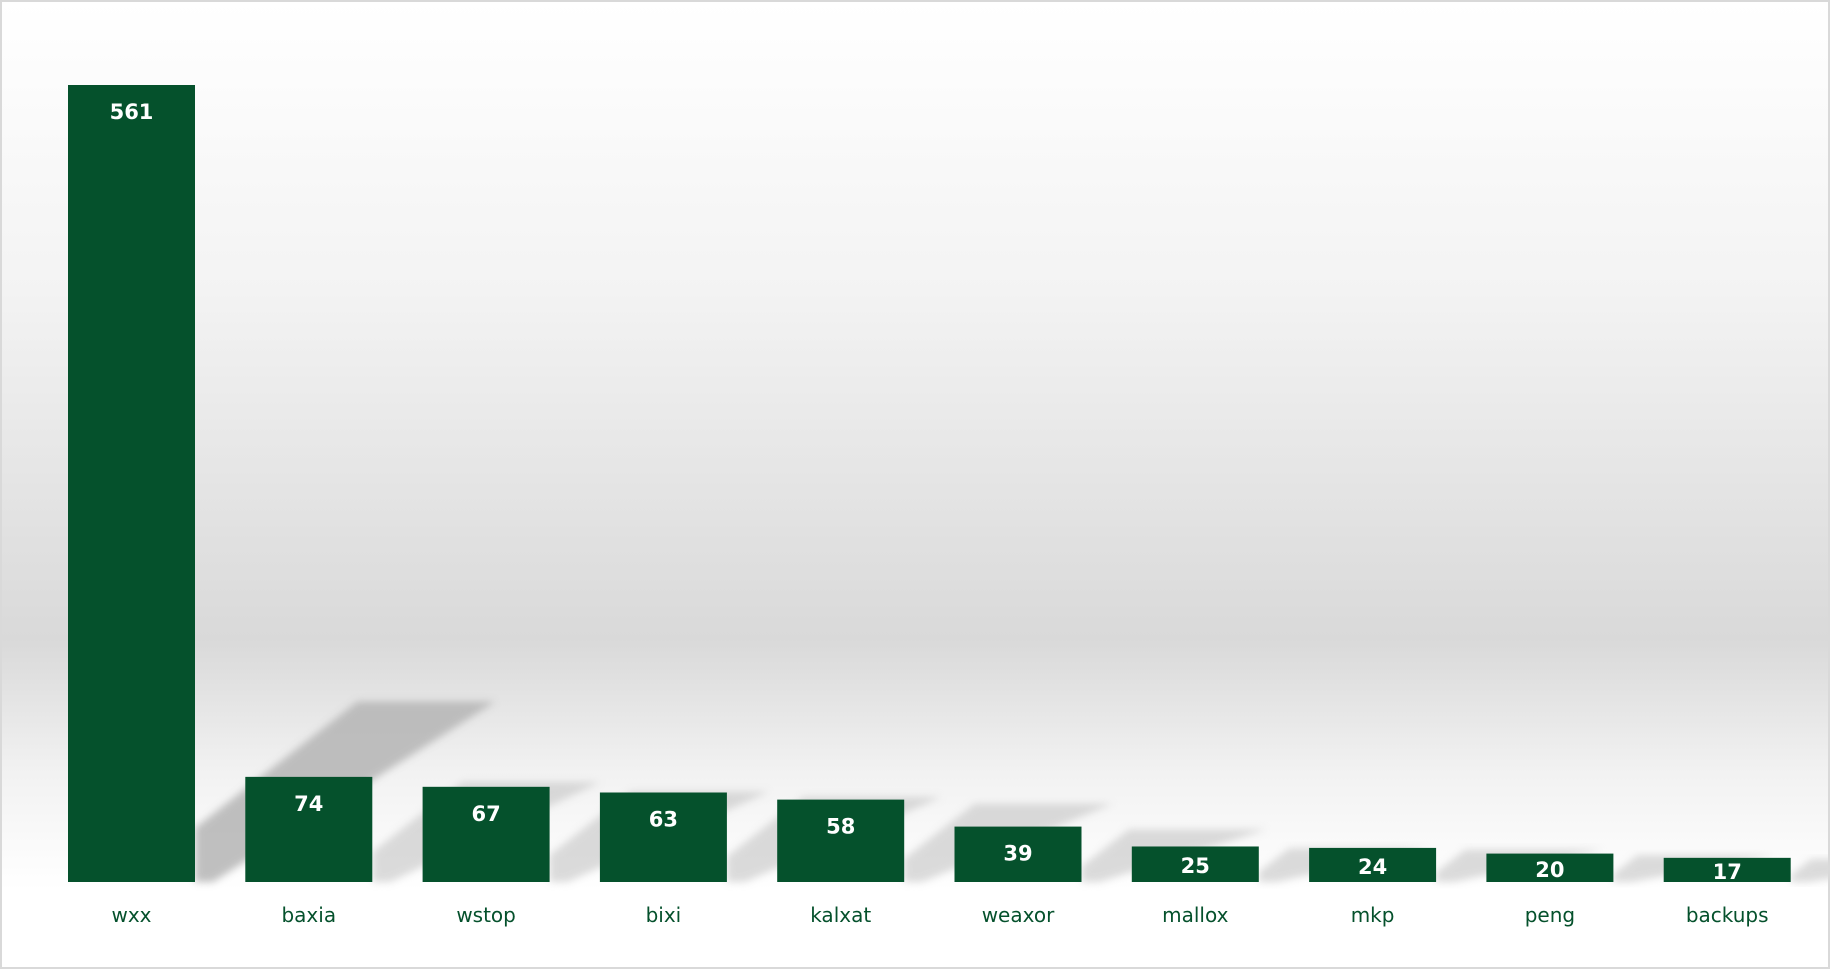  Describe the element at coordinates (308, 804) in the screenshot. I see `data-label: 74` at that location.